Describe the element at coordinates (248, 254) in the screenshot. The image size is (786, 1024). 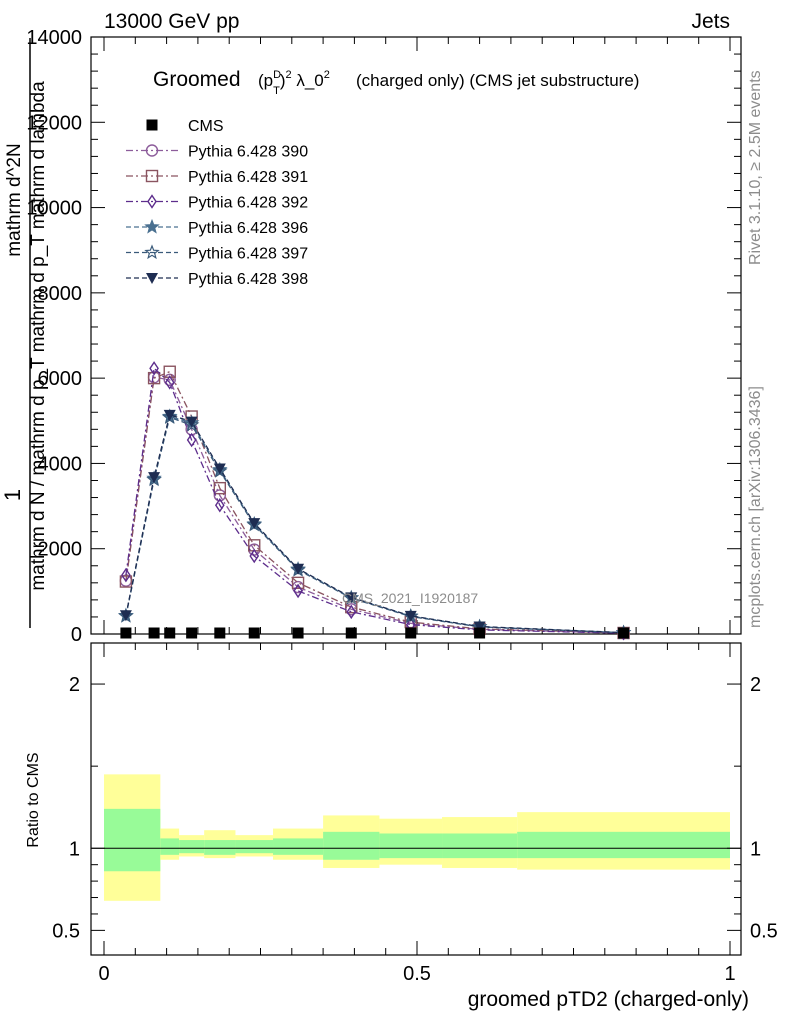
I see `legend-label: Pythia 6.428 397` at that location.